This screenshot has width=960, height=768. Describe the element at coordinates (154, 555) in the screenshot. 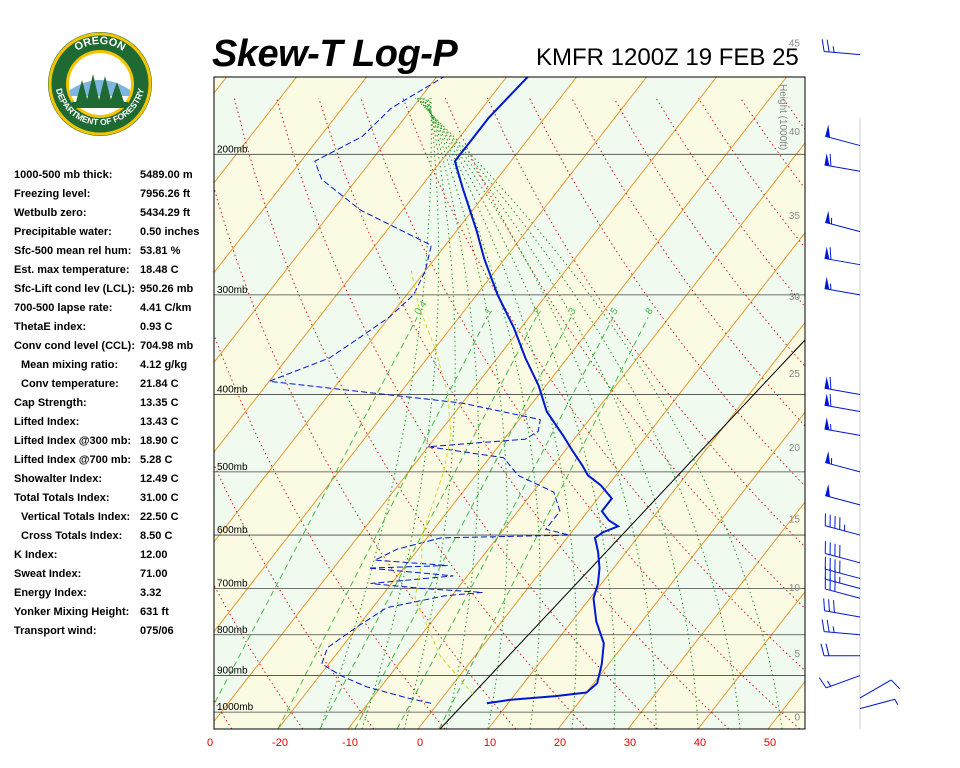

I see `index-value: 12.00` at that location.